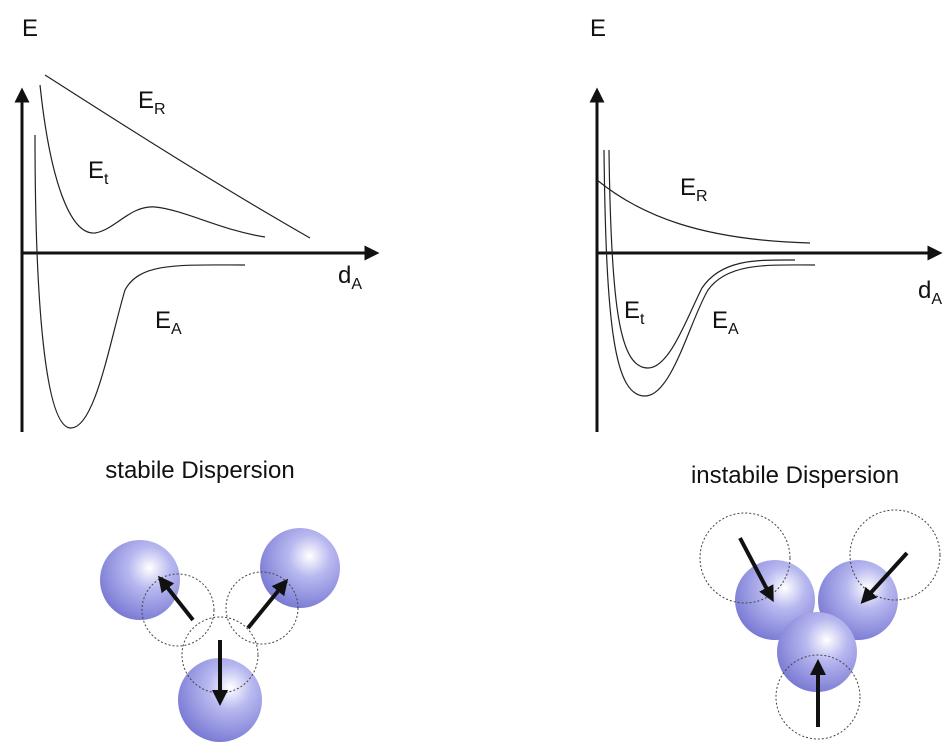 The width and height of the screenshot is (950, 754). What do you see at coordinates (795, 475) in the screenshot?
I see `caption: instabile Dispersion` at bounding box center [795, 475].